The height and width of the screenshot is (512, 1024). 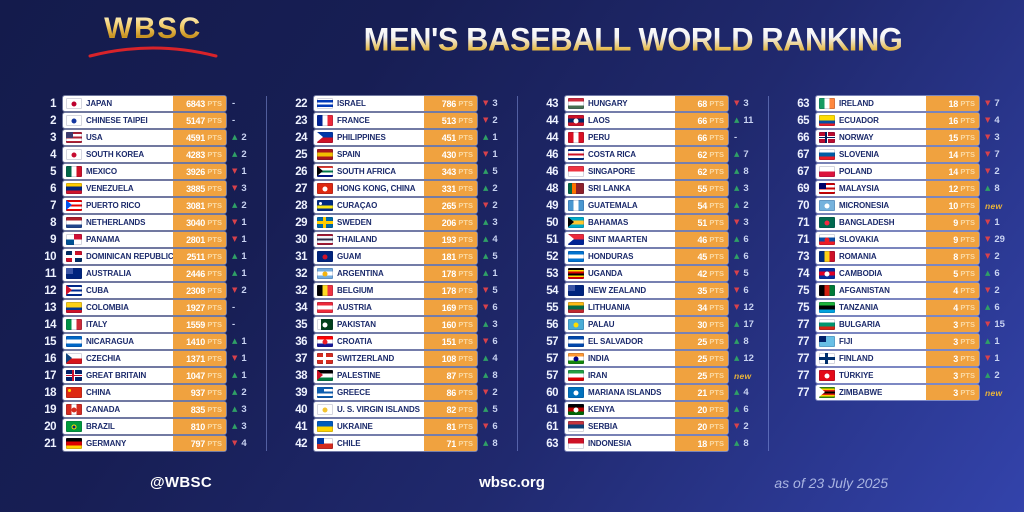 What do you see at coordinates (147, 137) in the screenshot?
I see `ranking-row: 3 USA 4591 PTS ▲ 2` at bounding box center [147, 137].